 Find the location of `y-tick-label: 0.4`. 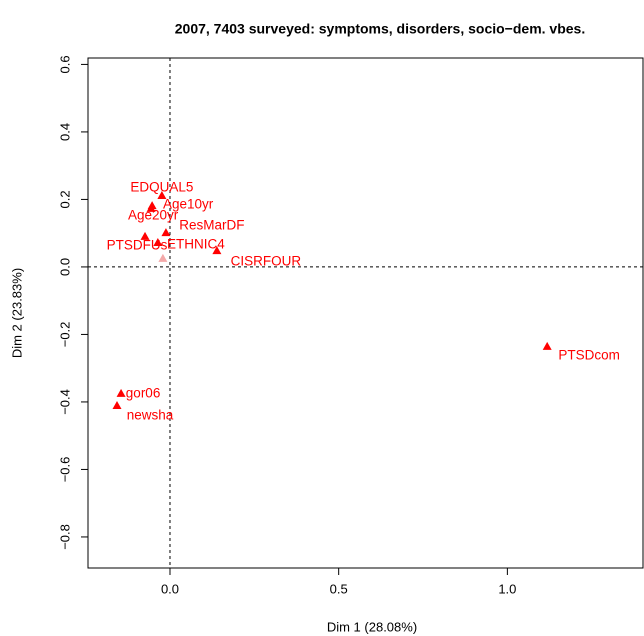

y-tick-label: 0.4 is located at coordinates (64, 132).